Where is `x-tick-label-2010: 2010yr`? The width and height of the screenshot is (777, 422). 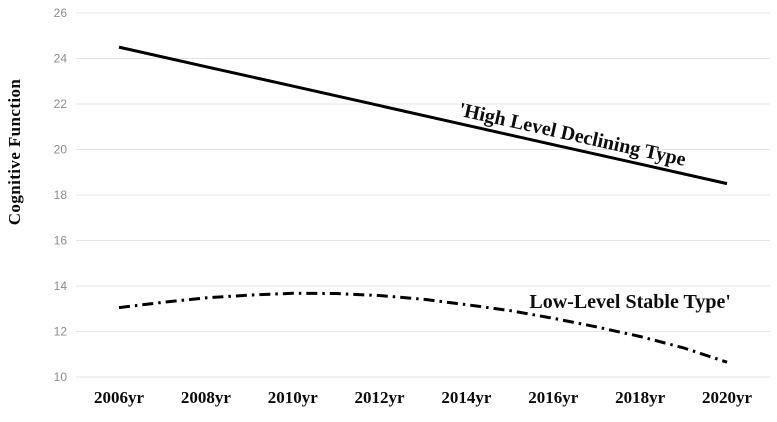
x-tick-label-2010: 2010yr is located at coordinates (293, 397).